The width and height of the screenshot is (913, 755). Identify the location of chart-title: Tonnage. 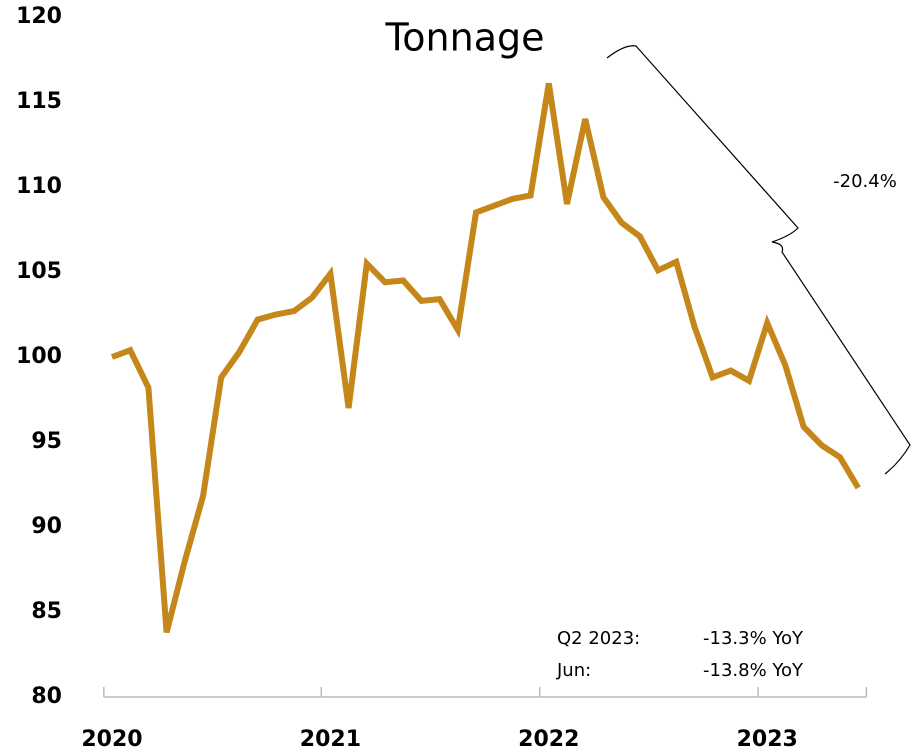
(465, 38).